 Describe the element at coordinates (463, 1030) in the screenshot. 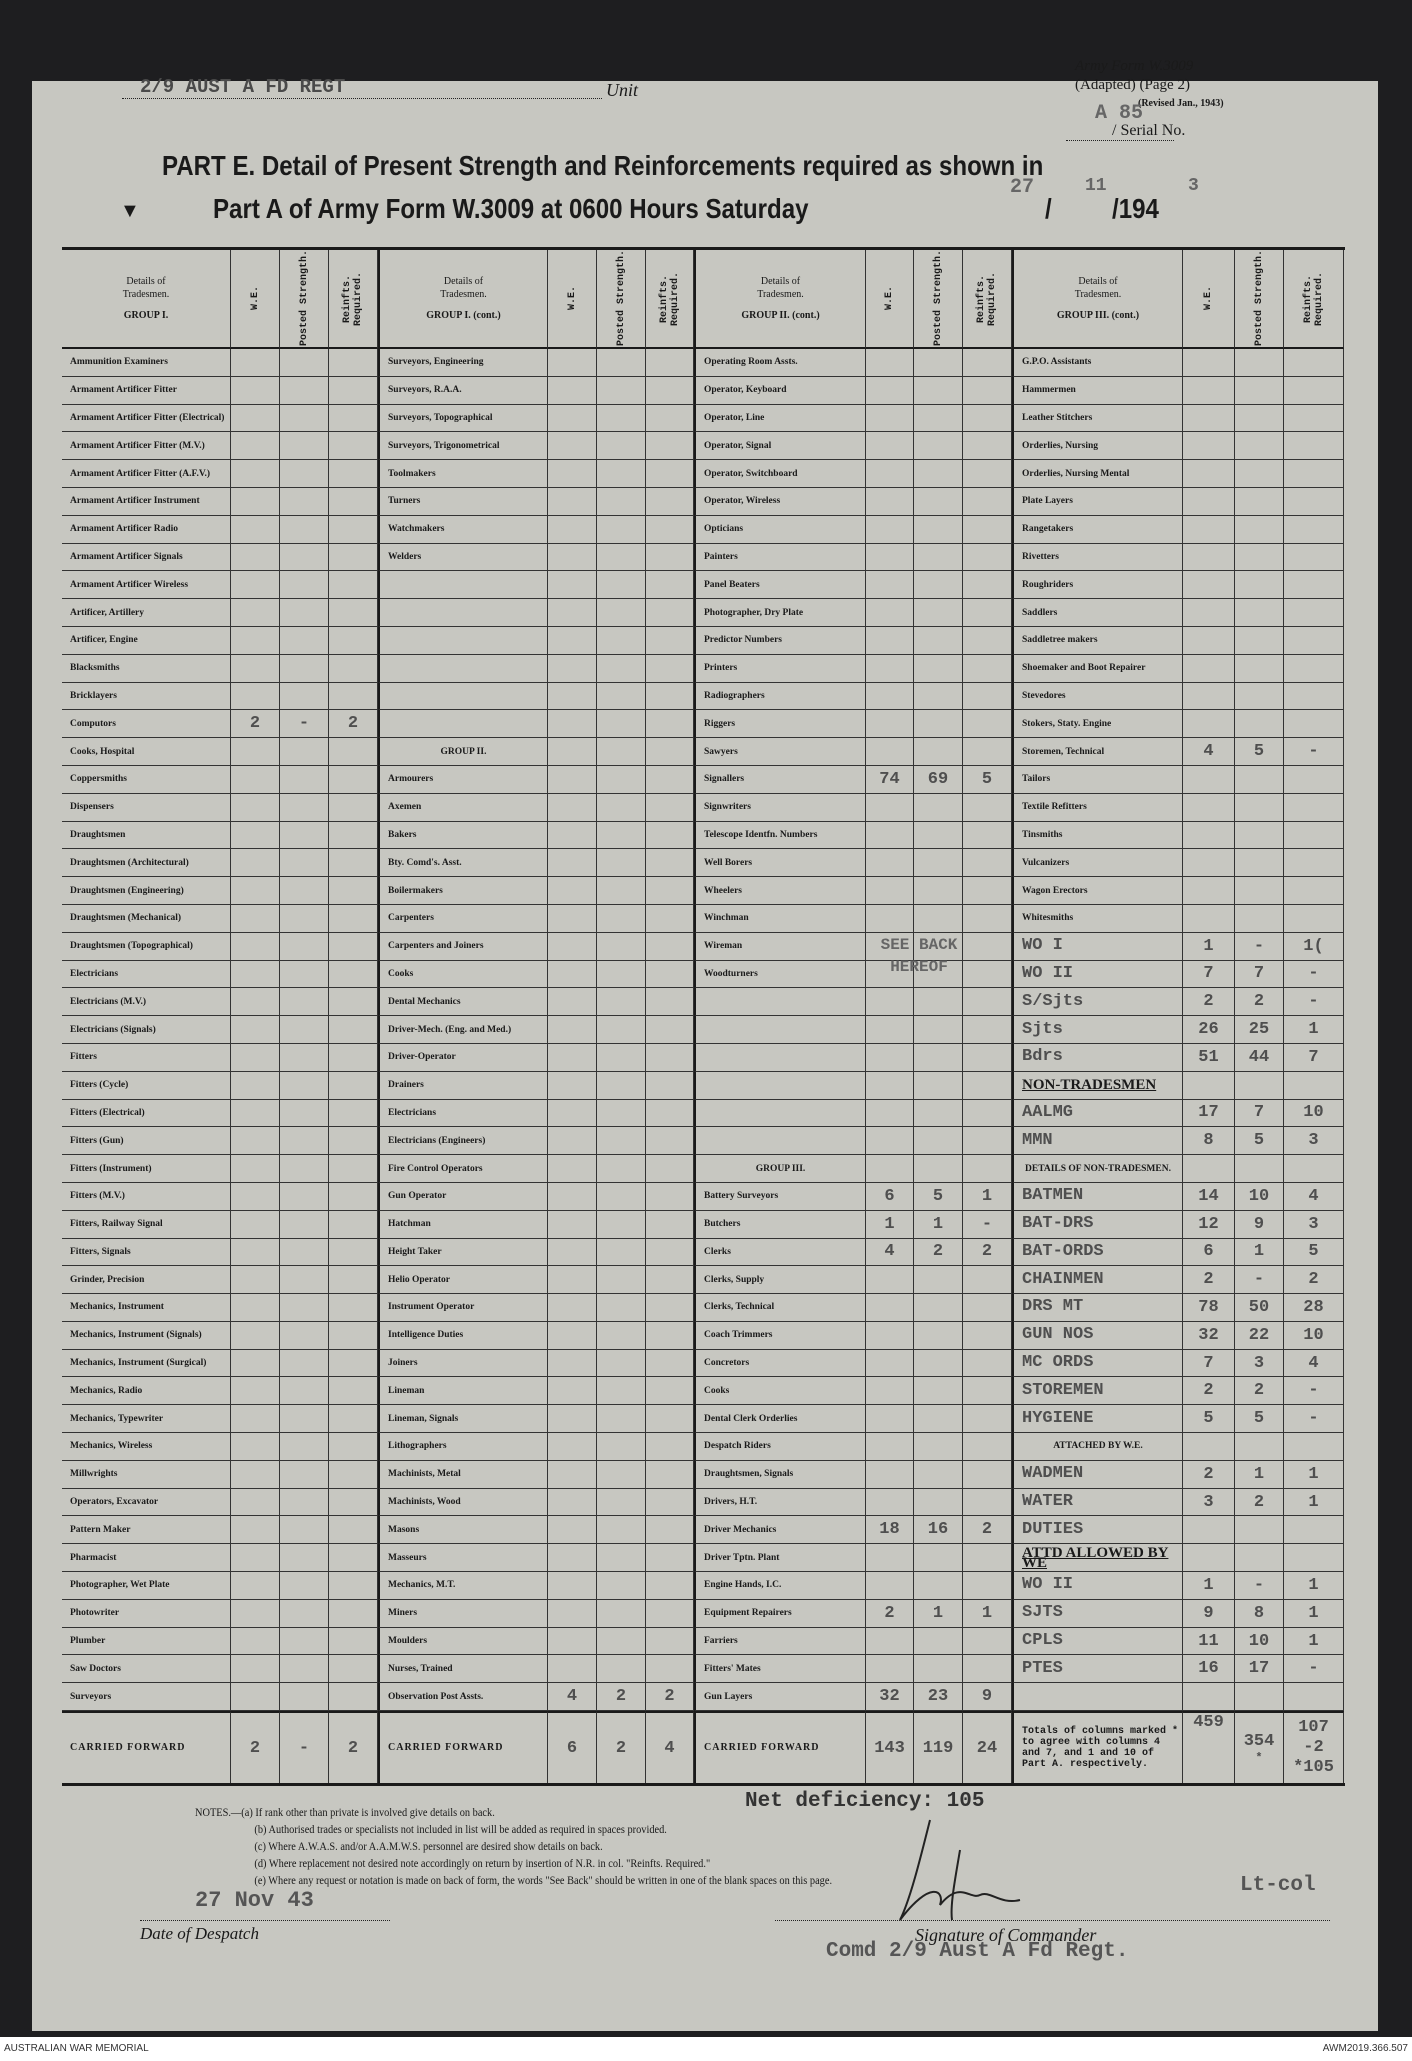

I see `trade-name: Driver-Mech. (Eng. and Med.)` at that location.